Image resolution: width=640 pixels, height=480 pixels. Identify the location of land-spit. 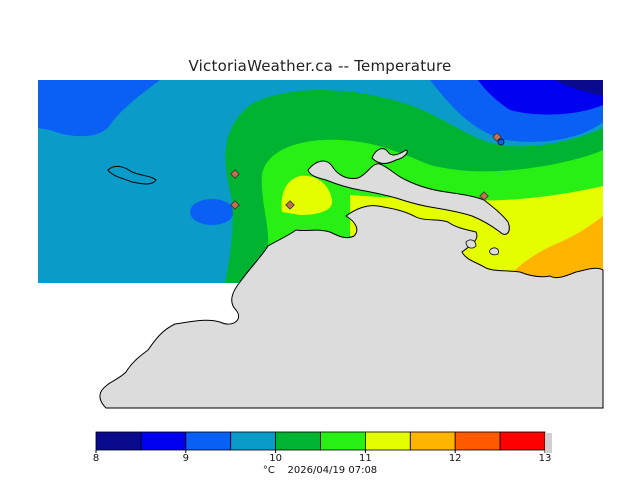
(389, 156).